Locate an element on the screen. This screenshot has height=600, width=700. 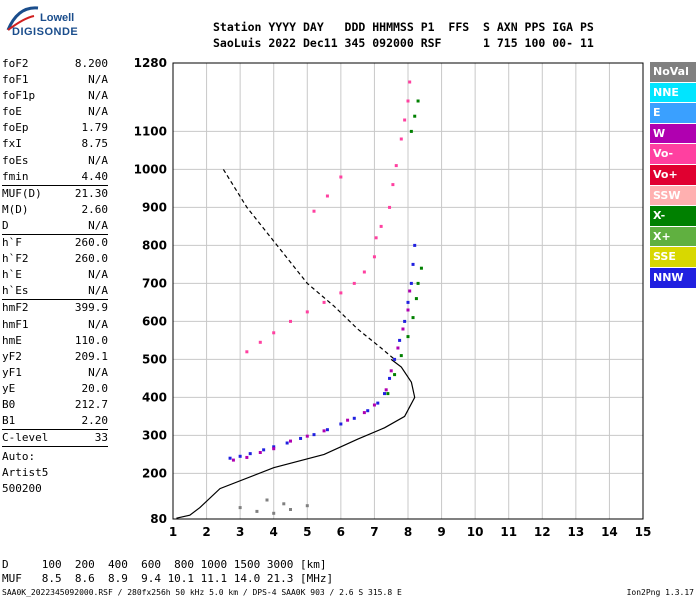
param-row: foF2 8.200 is located at coordinates (55, 64).